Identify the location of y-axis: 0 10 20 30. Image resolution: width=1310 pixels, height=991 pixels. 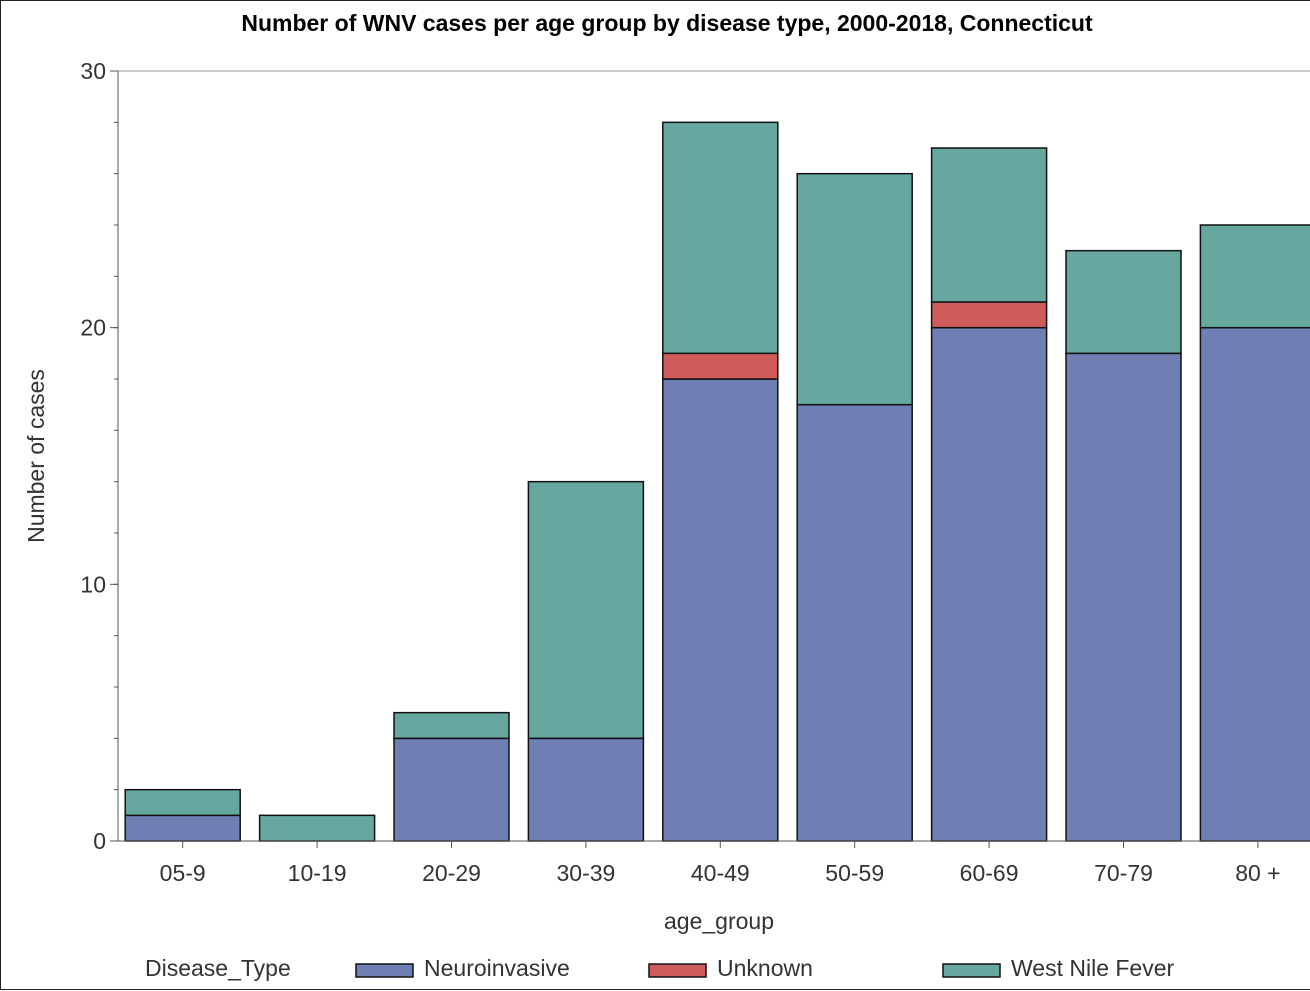
(99, 456).